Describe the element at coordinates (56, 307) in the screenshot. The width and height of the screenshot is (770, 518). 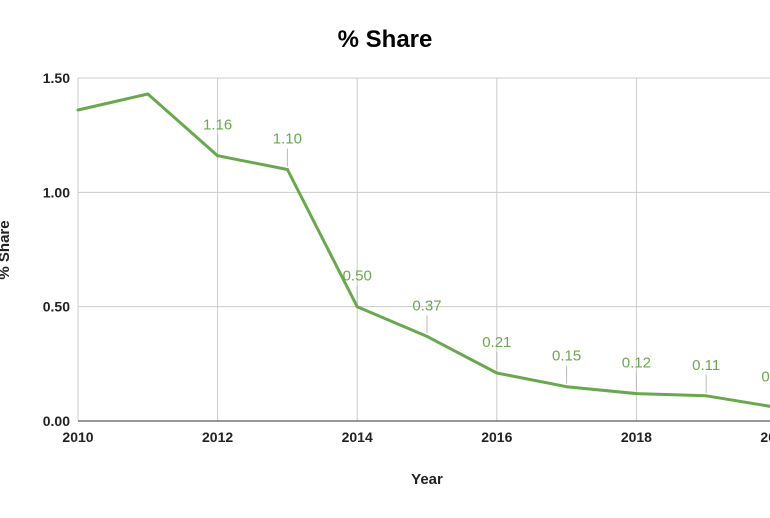
I see `y-tick-label: 0.50` at that location.